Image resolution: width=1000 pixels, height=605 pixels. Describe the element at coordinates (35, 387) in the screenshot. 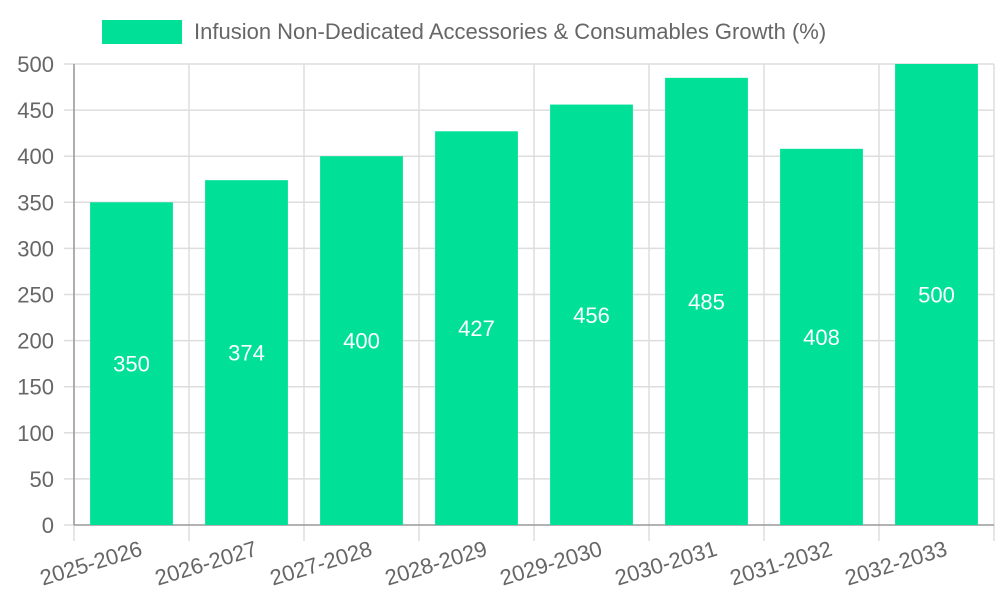

I see `y-tick-label: 150` at that location.